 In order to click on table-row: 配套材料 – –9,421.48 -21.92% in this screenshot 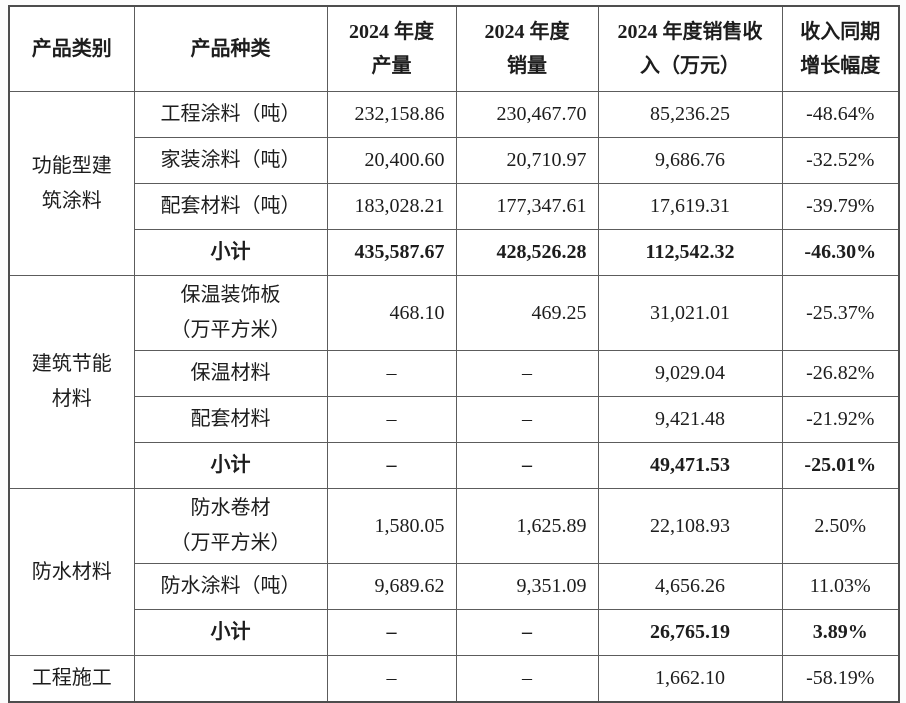, I will do `click(454, 419)`.